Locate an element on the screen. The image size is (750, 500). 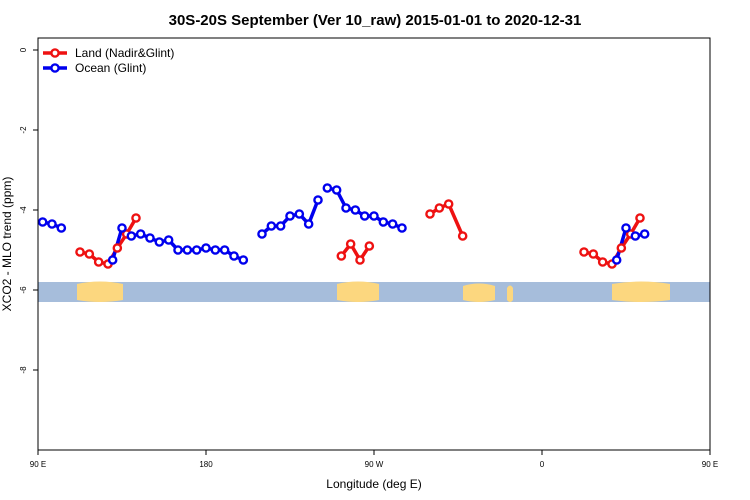
x-axis-label: Longitude (deg E) is located at coordinates (373, 484).